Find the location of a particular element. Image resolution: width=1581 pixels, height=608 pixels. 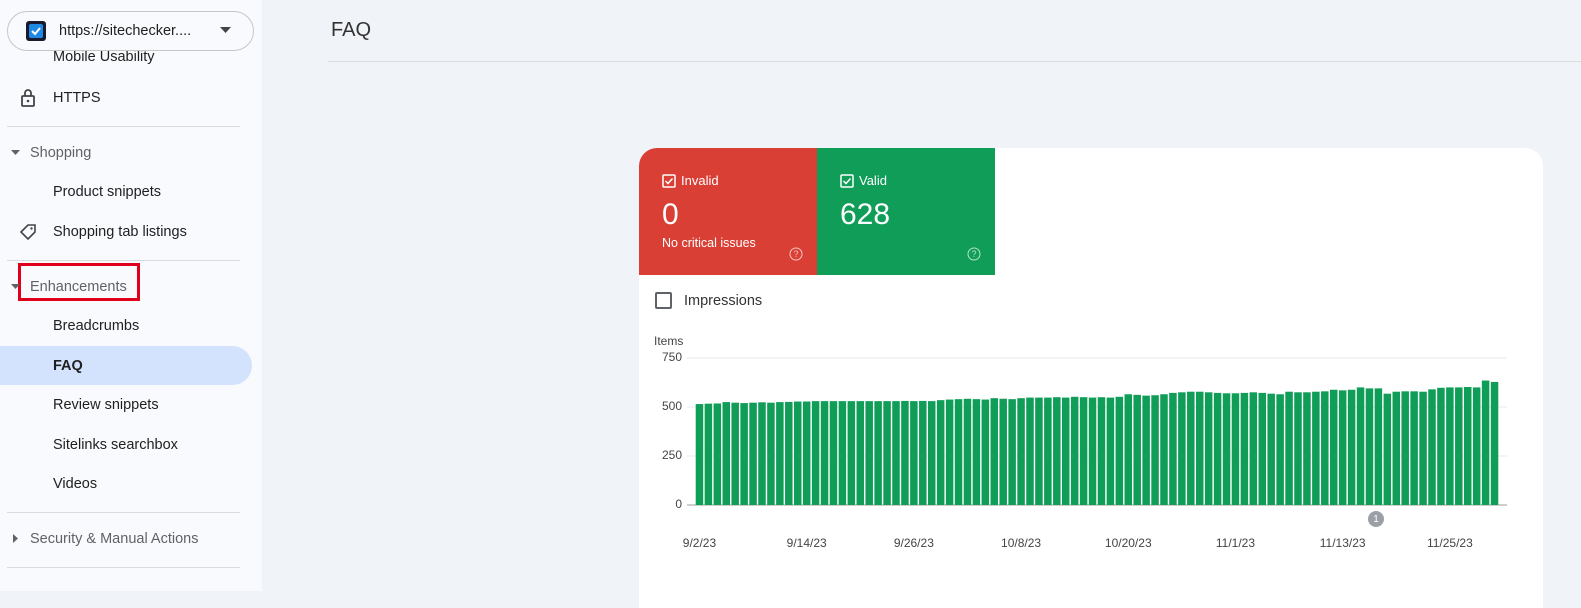

nav-item: Sitelinks searchbox is located at coordinates (115, 445).